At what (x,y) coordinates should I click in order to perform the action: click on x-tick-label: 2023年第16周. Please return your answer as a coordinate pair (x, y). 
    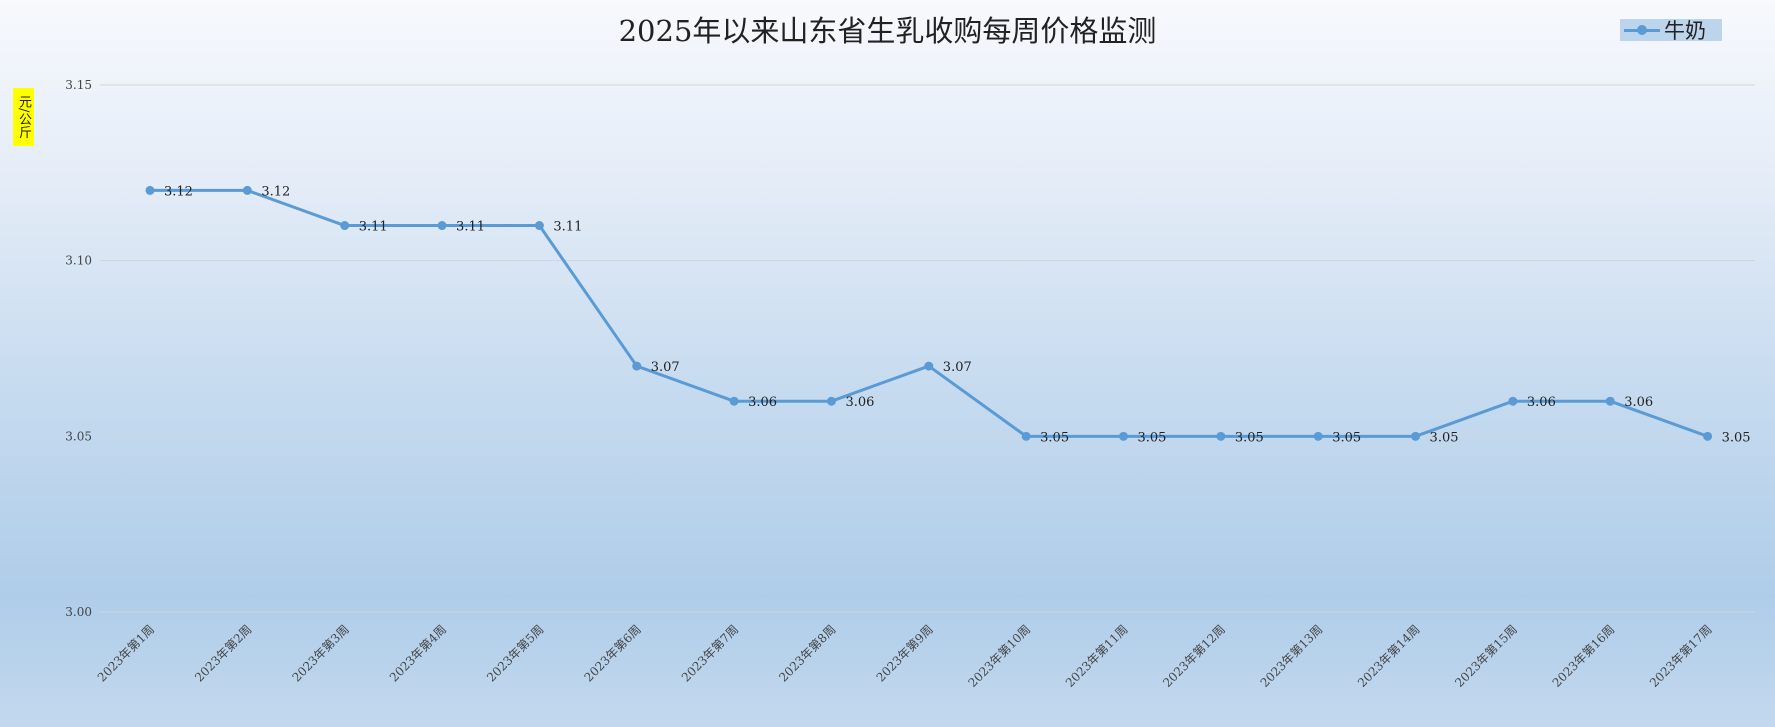
    Looking at the image, I should click on (1584, 656).